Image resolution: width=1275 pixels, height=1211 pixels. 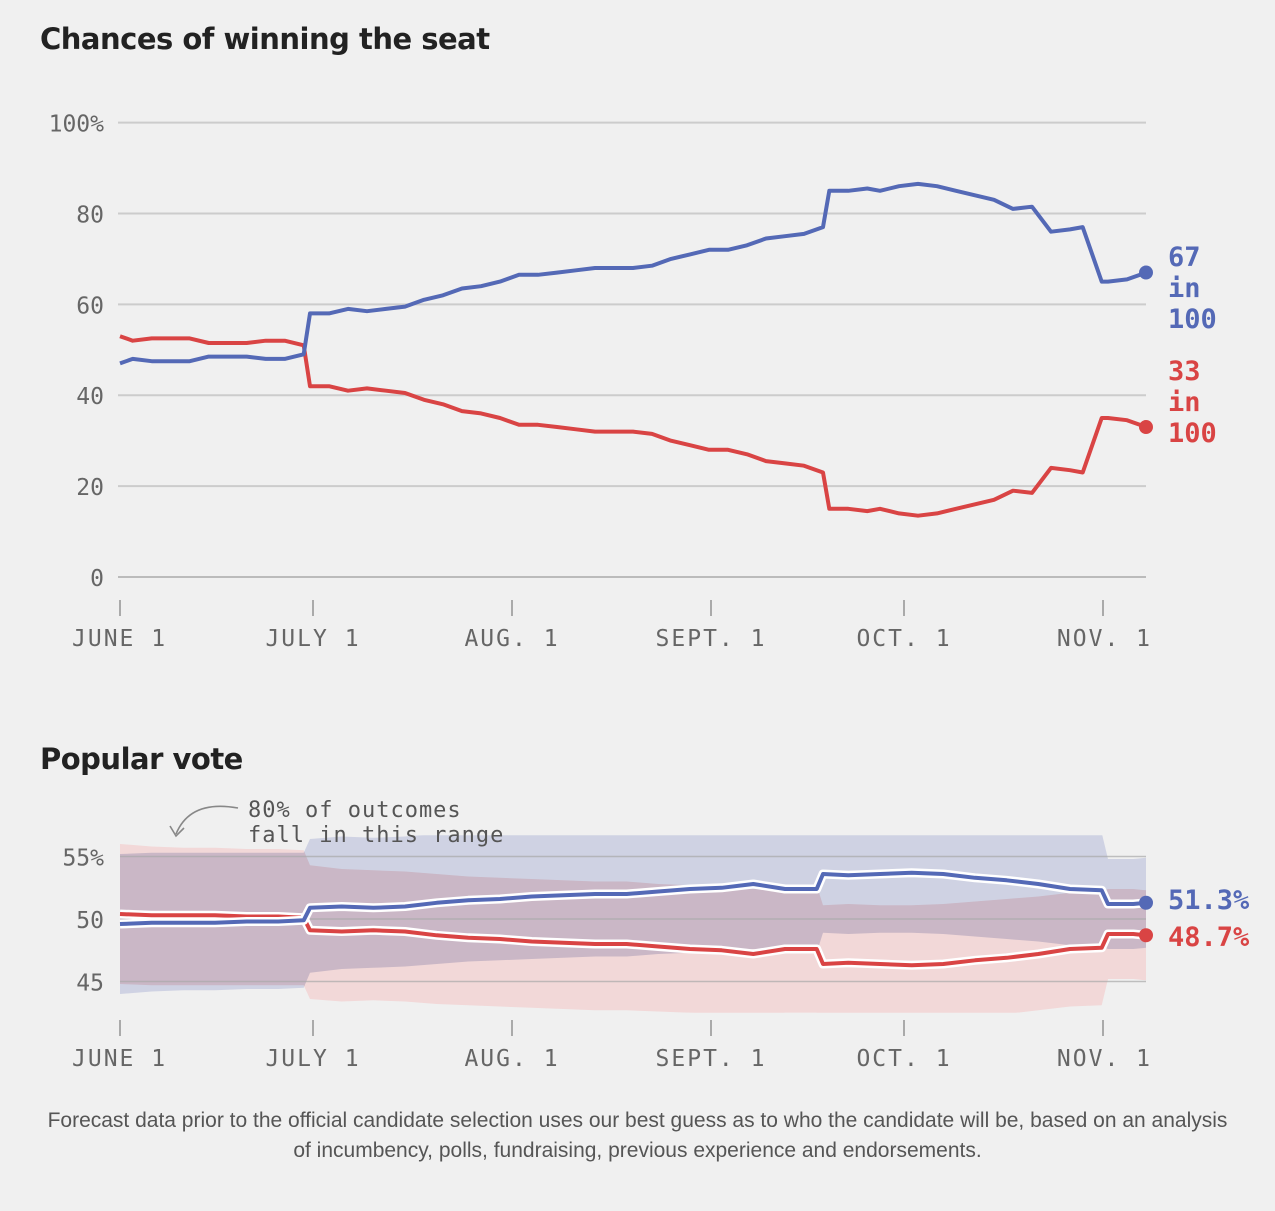 I want to click on y-tick-label: 20, so click(x=90, y=488).